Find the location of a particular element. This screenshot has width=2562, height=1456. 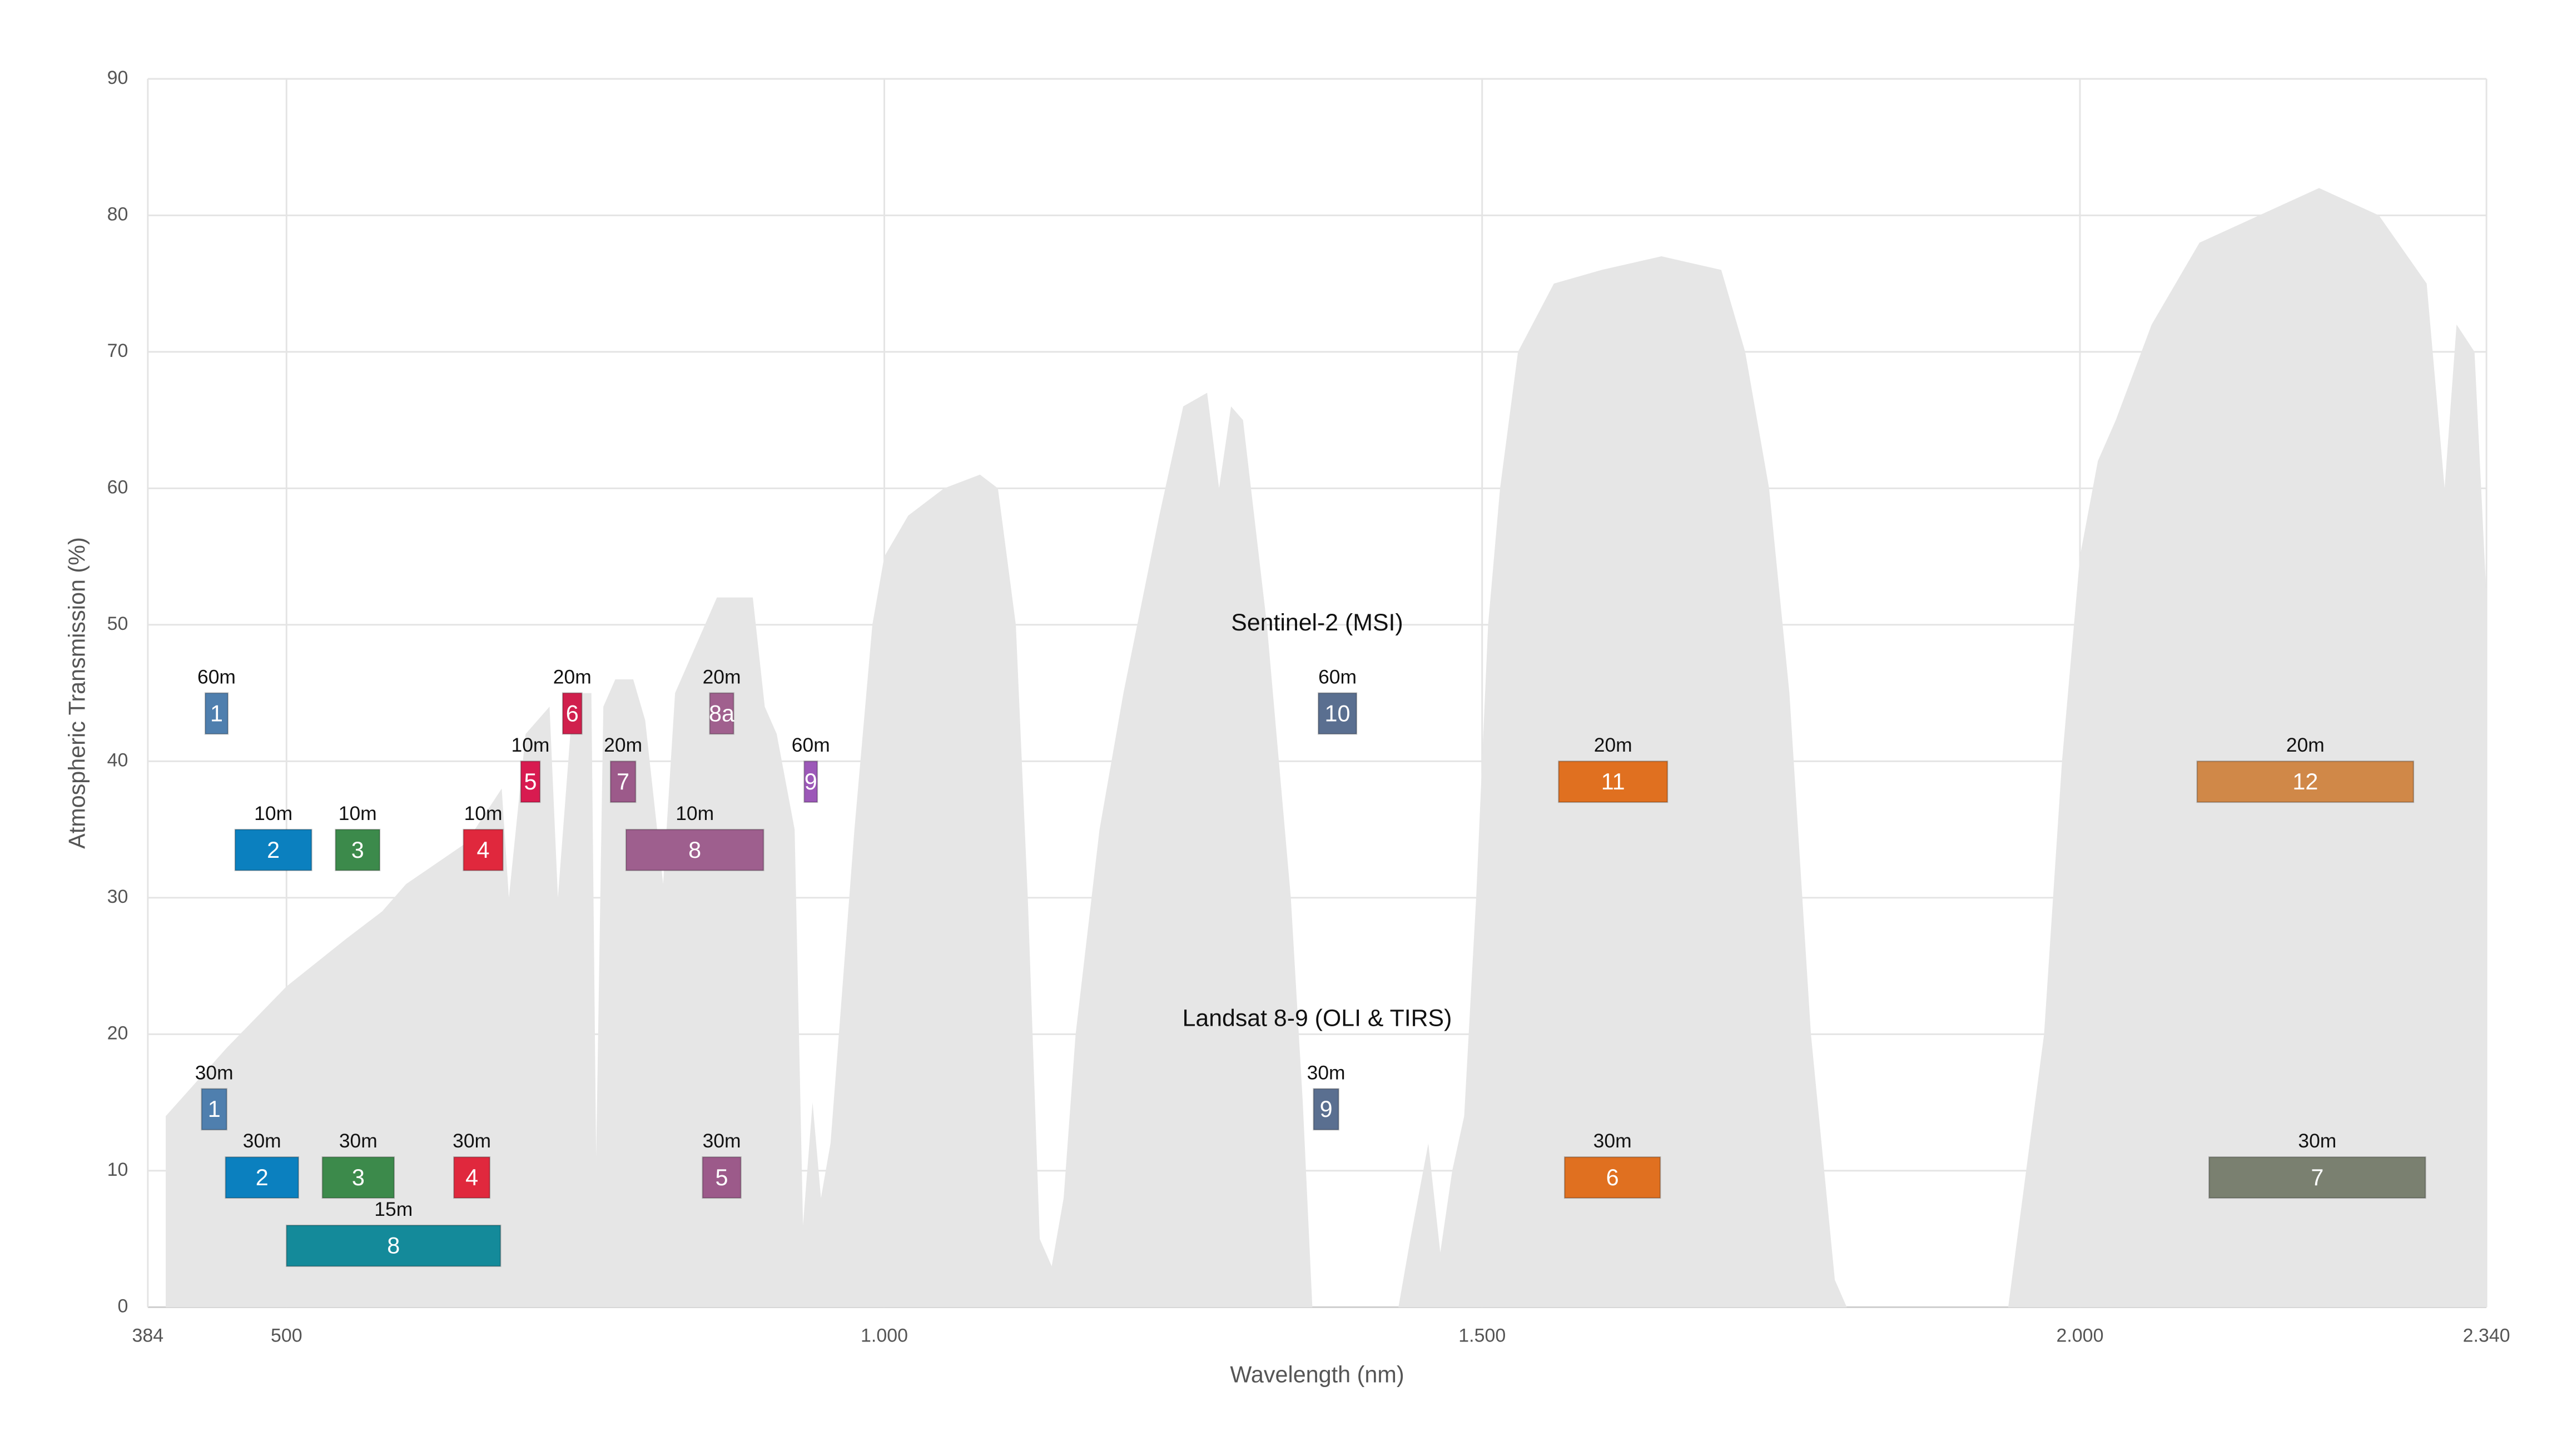

band-label: 11 is located at coordinates (1613, 781).